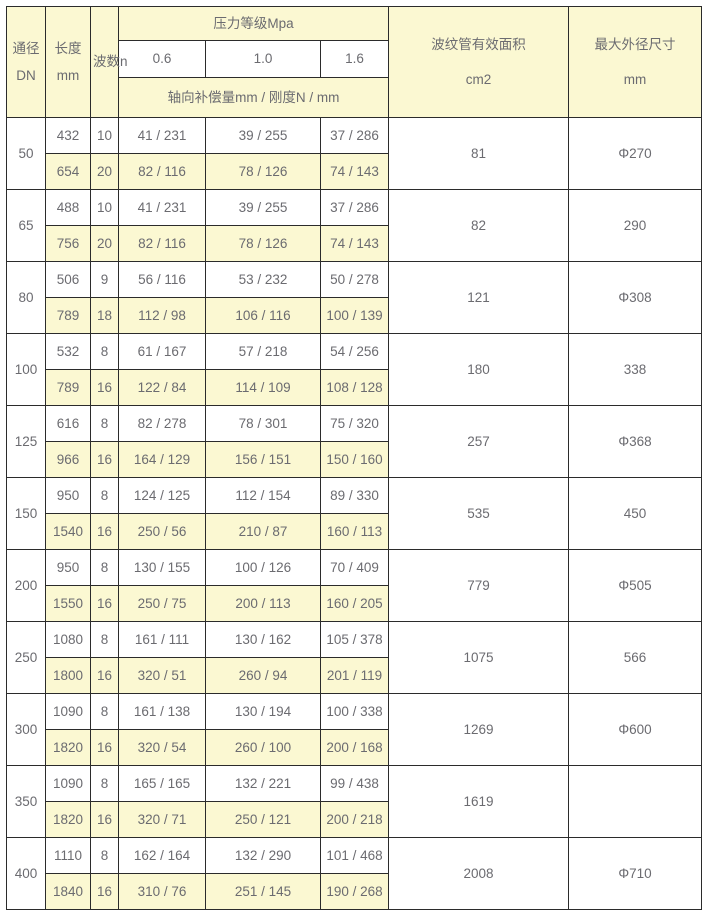  What do you see at coordinates (26, 873) in the screenshot?
I see `cell-dn: 400` at bounding box center [26, 873].